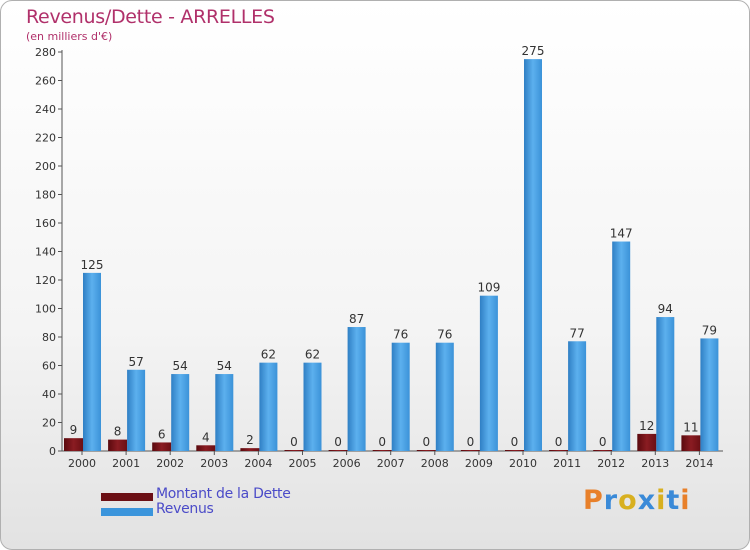 This screenshot has height=550, width=750. I want to click on legend-label-dette: Montant de la Dette, so click(223, 494).